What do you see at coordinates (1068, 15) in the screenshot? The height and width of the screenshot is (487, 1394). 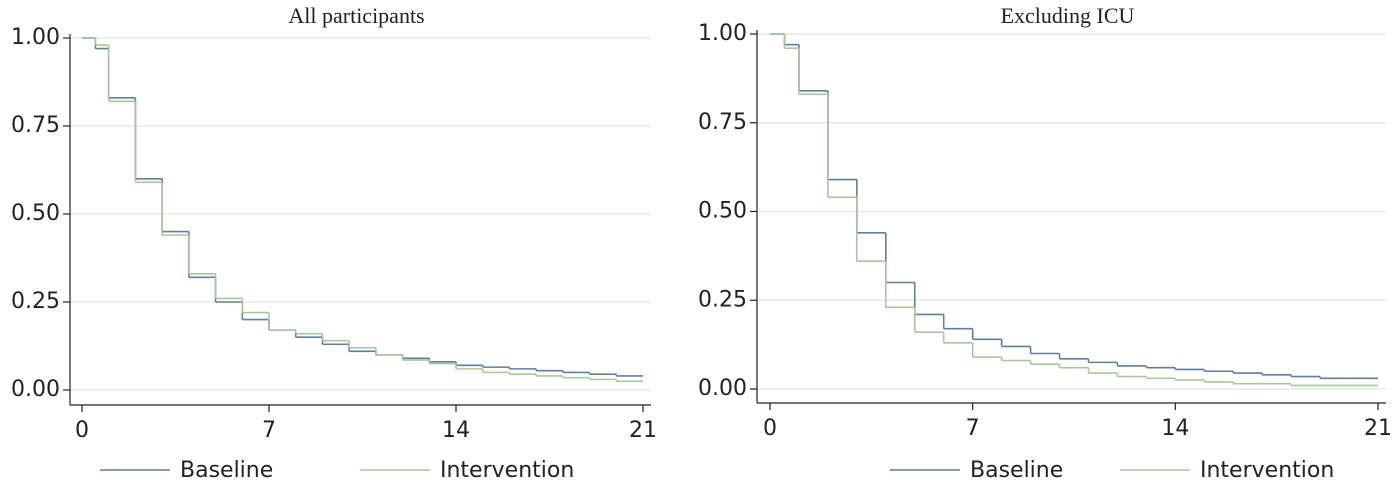 I see `chart-title: Excluding ICU` at bounding box center [1068, 15].